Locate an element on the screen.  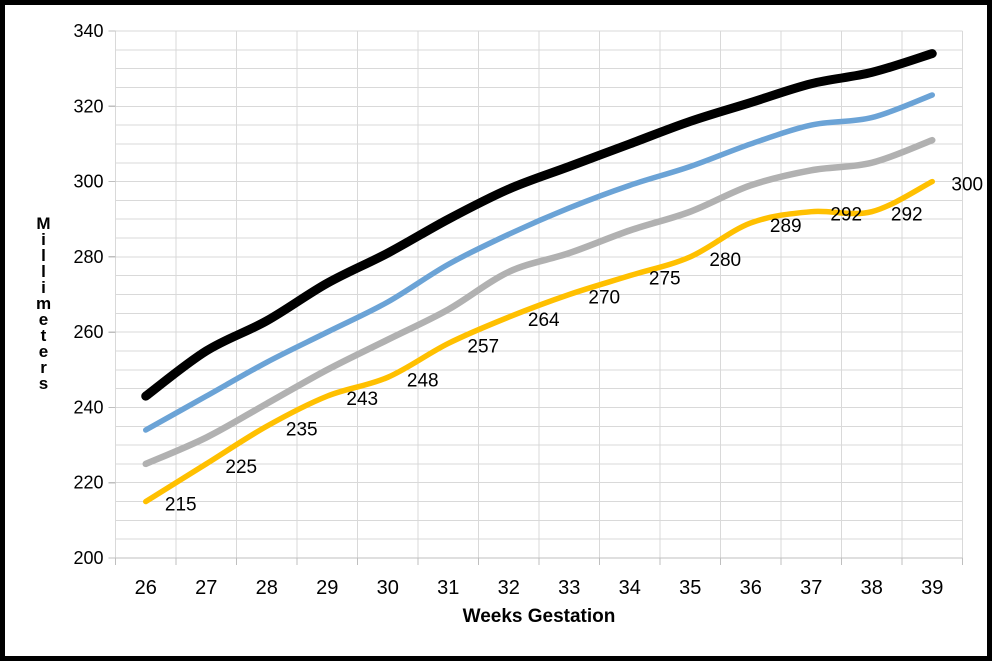
y-tick-label: 320 is located at coordinates (88, 106).